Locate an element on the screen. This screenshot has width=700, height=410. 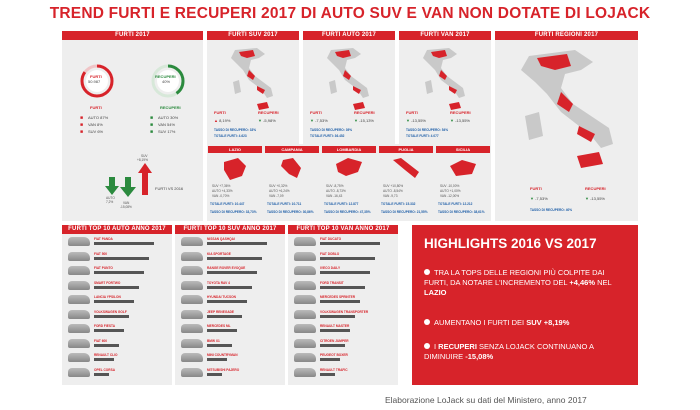
suv-totale: TOTALE FURTI: 4.623 is located at coordinates (230, 136).